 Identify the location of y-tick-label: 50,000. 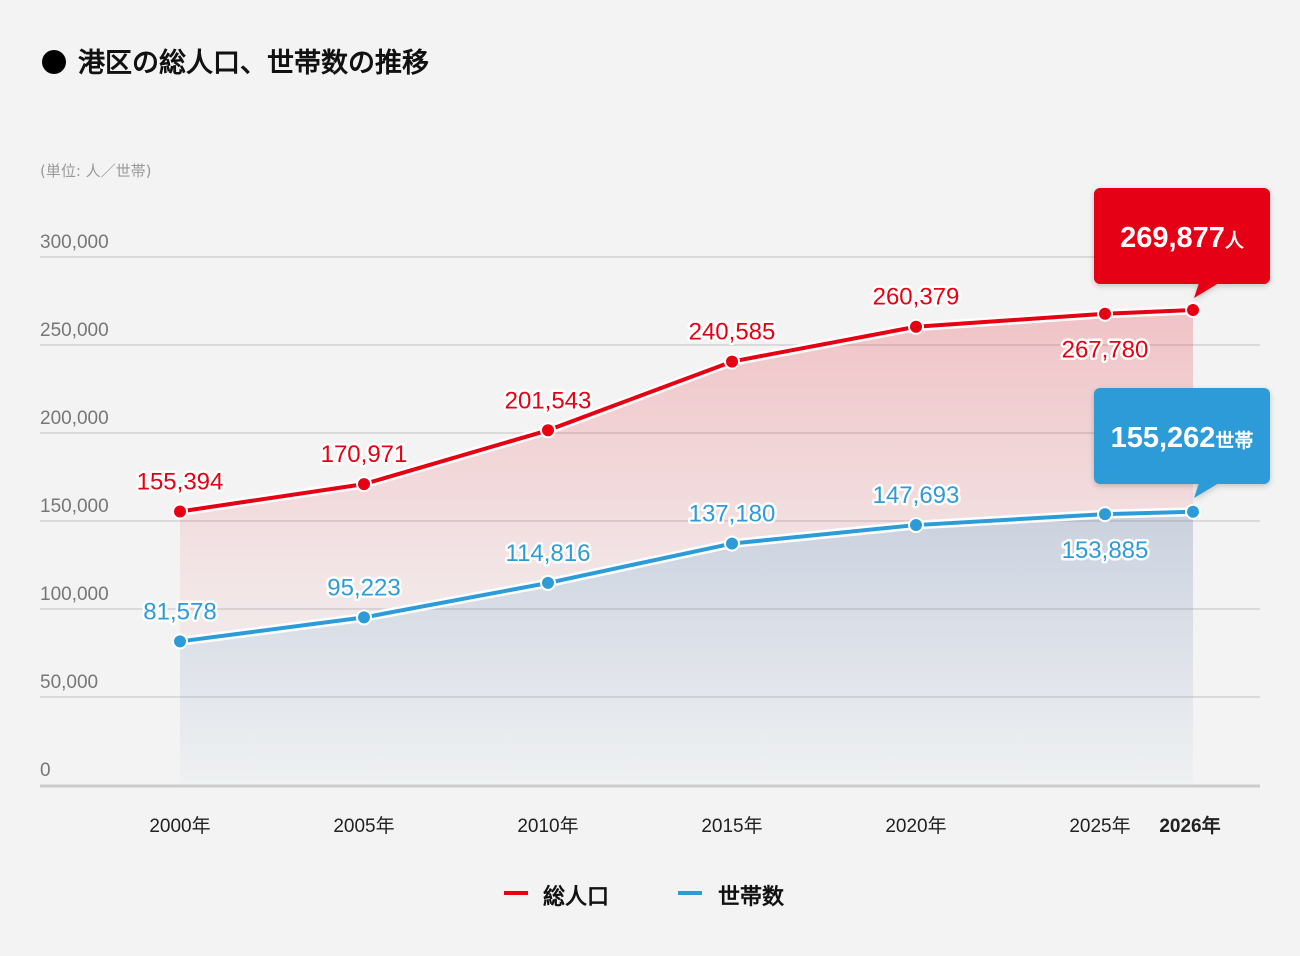
(69, 682).